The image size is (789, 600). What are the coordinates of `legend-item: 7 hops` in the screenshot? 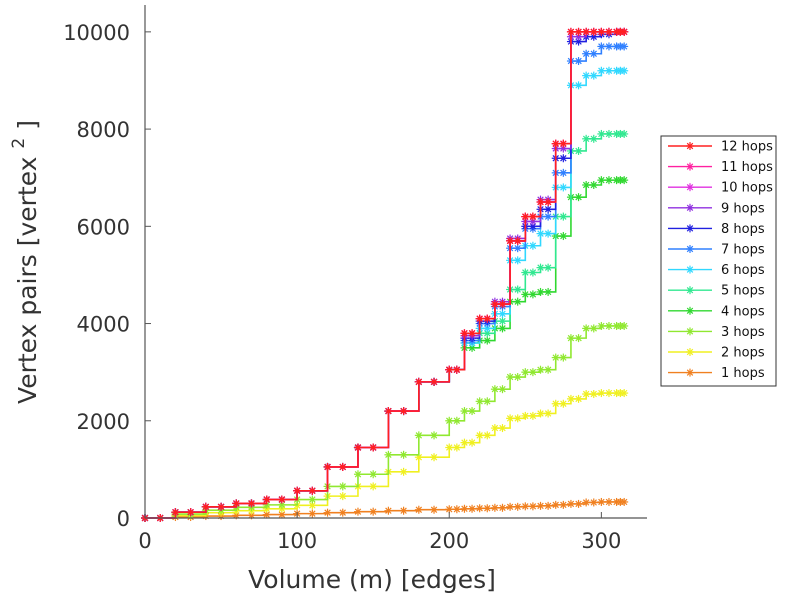 It's located at (716, 250).